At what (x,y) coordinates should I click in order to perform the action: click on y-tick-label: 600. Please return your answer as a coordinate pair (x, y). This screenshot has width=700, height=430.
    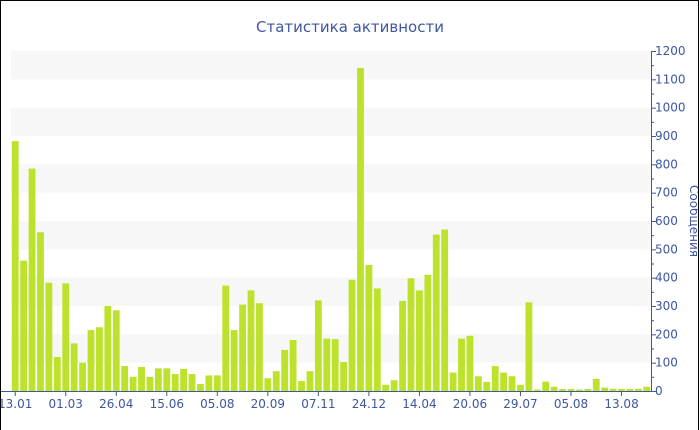
    Looking at the image, I should click on (666, 221).